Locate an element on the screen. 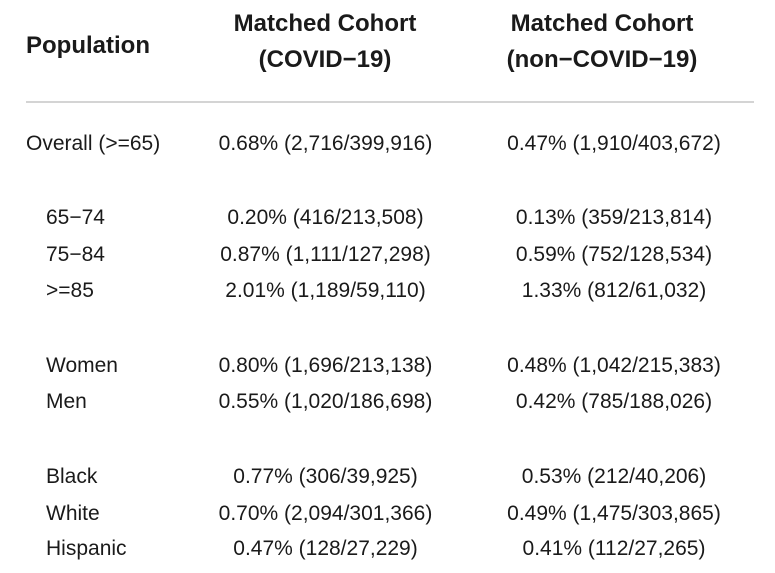 The width and height of the screenshot is (775, 573). row-label: Men is located at coordinates (66, 401).